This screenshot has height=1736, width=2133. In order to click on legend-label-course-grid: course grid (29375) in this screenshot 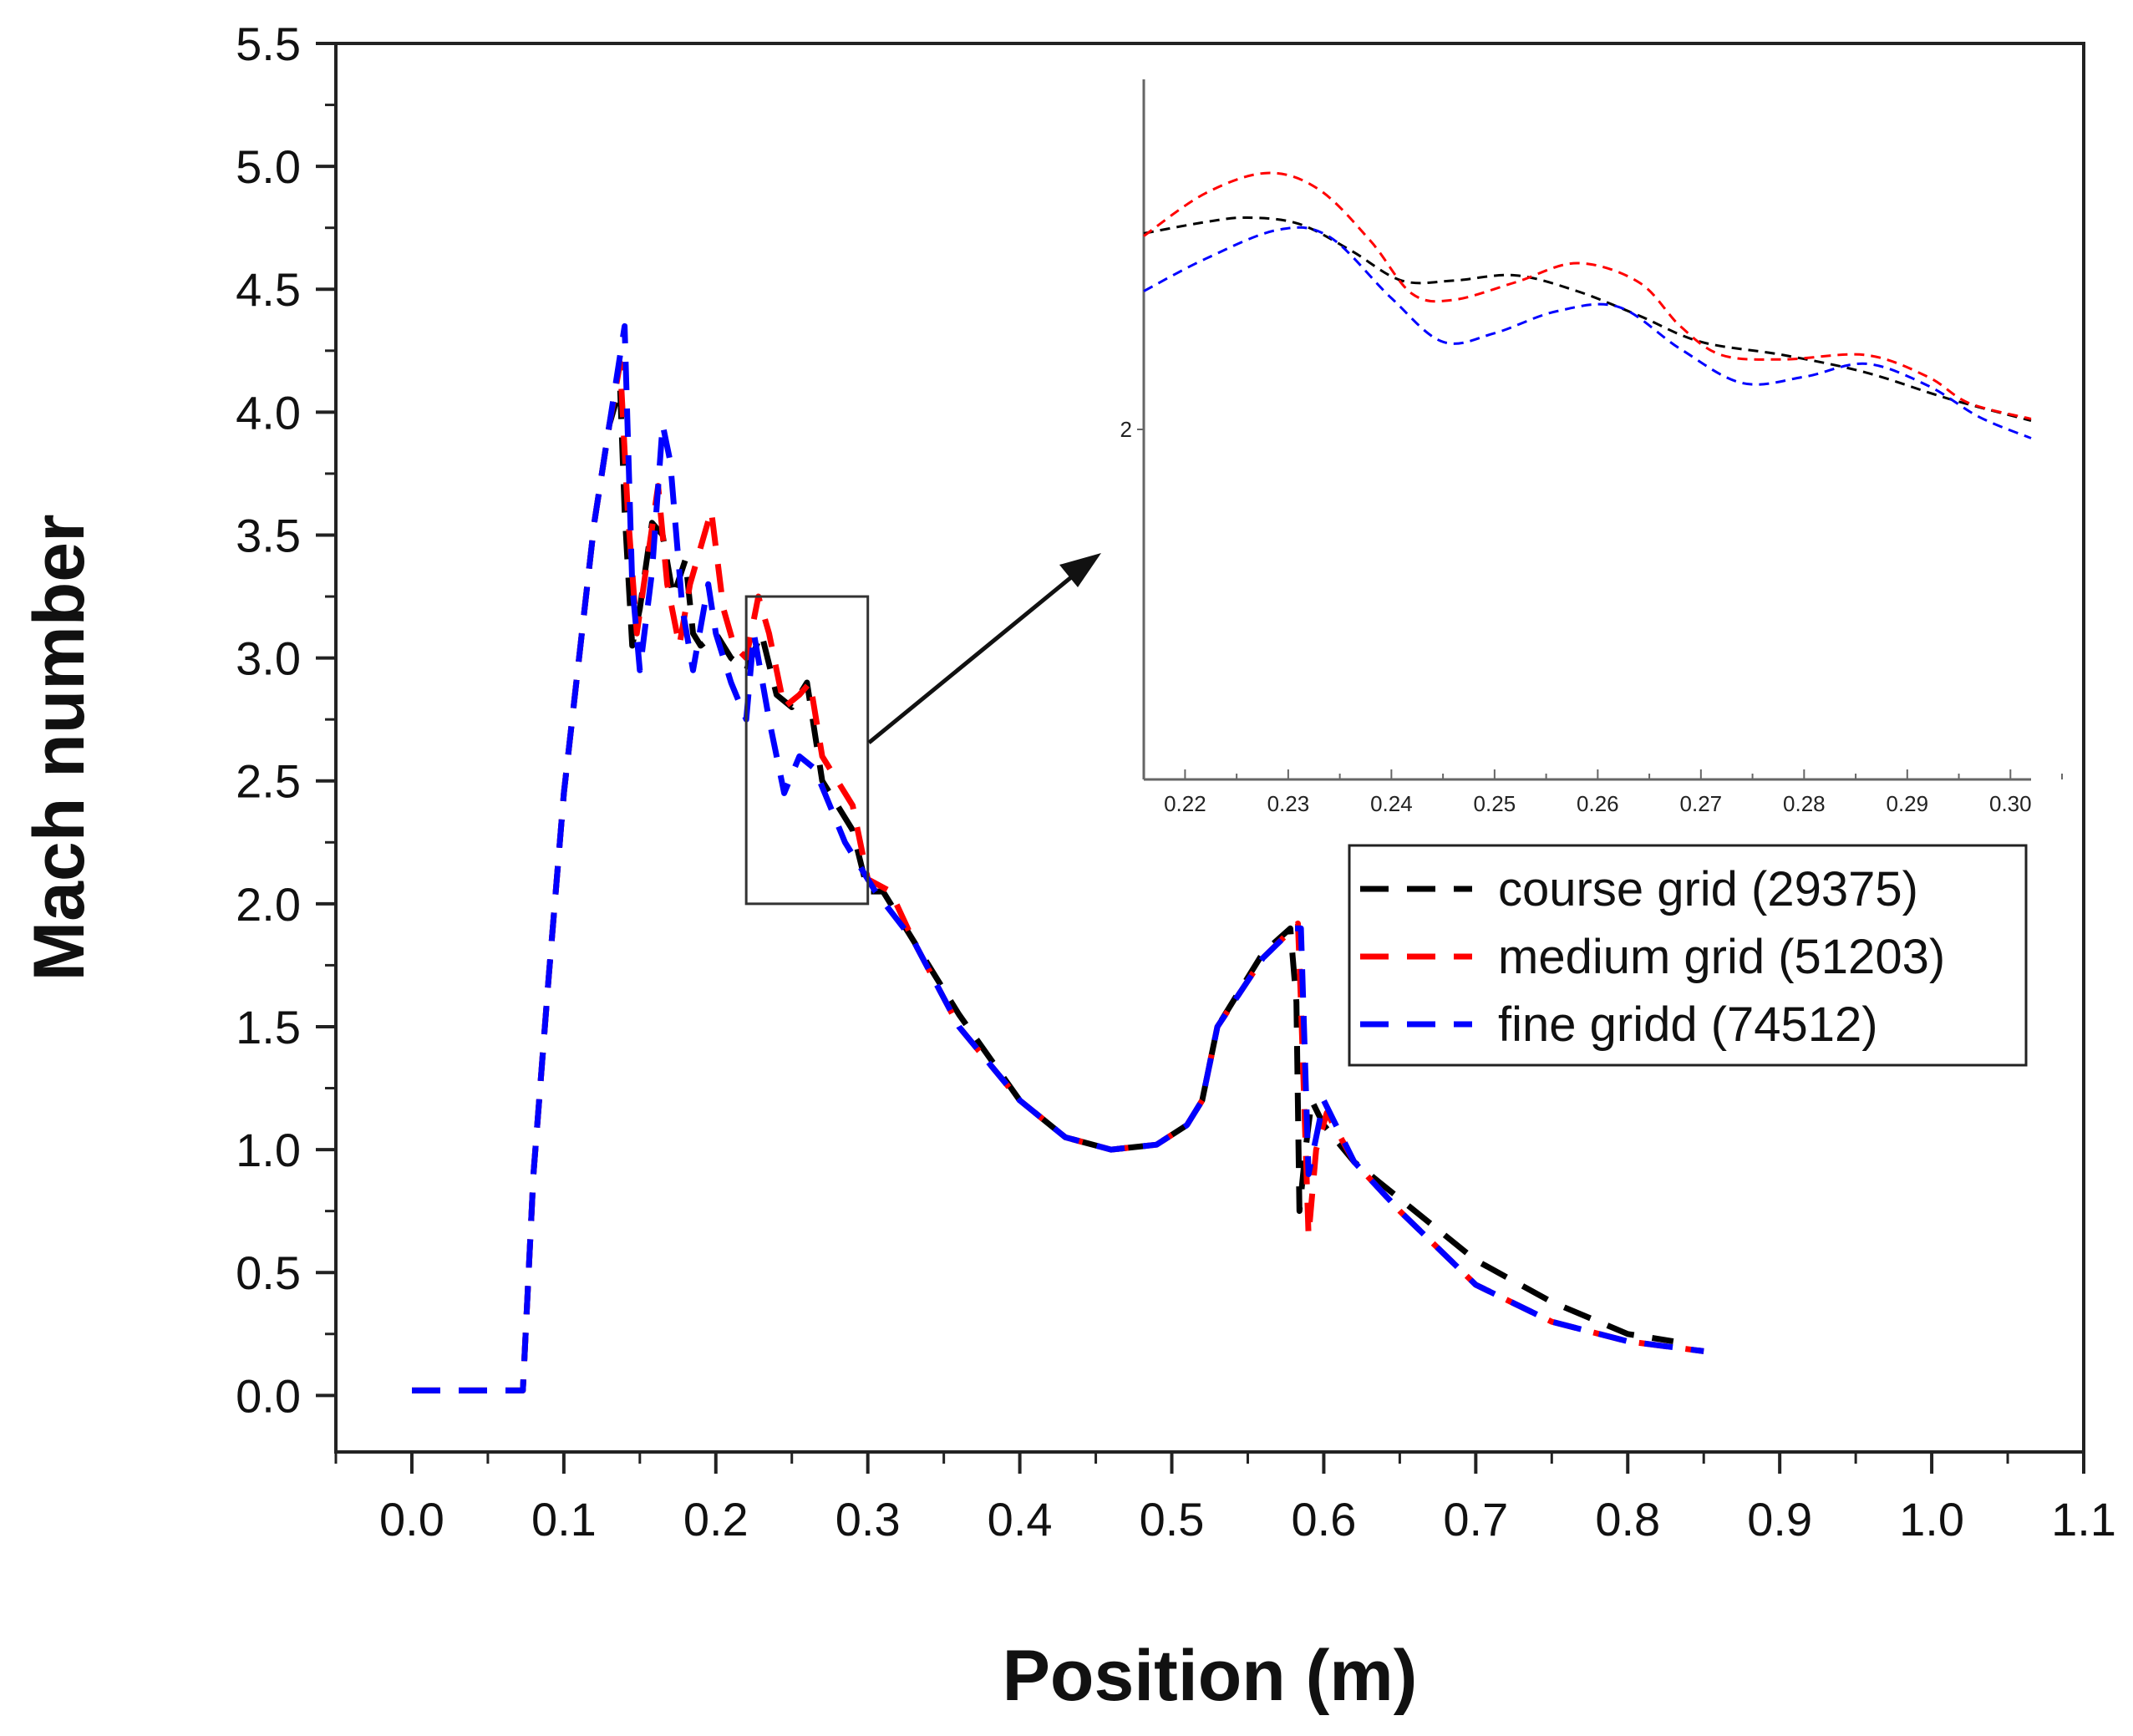, I will do `click(1708, 889)`.